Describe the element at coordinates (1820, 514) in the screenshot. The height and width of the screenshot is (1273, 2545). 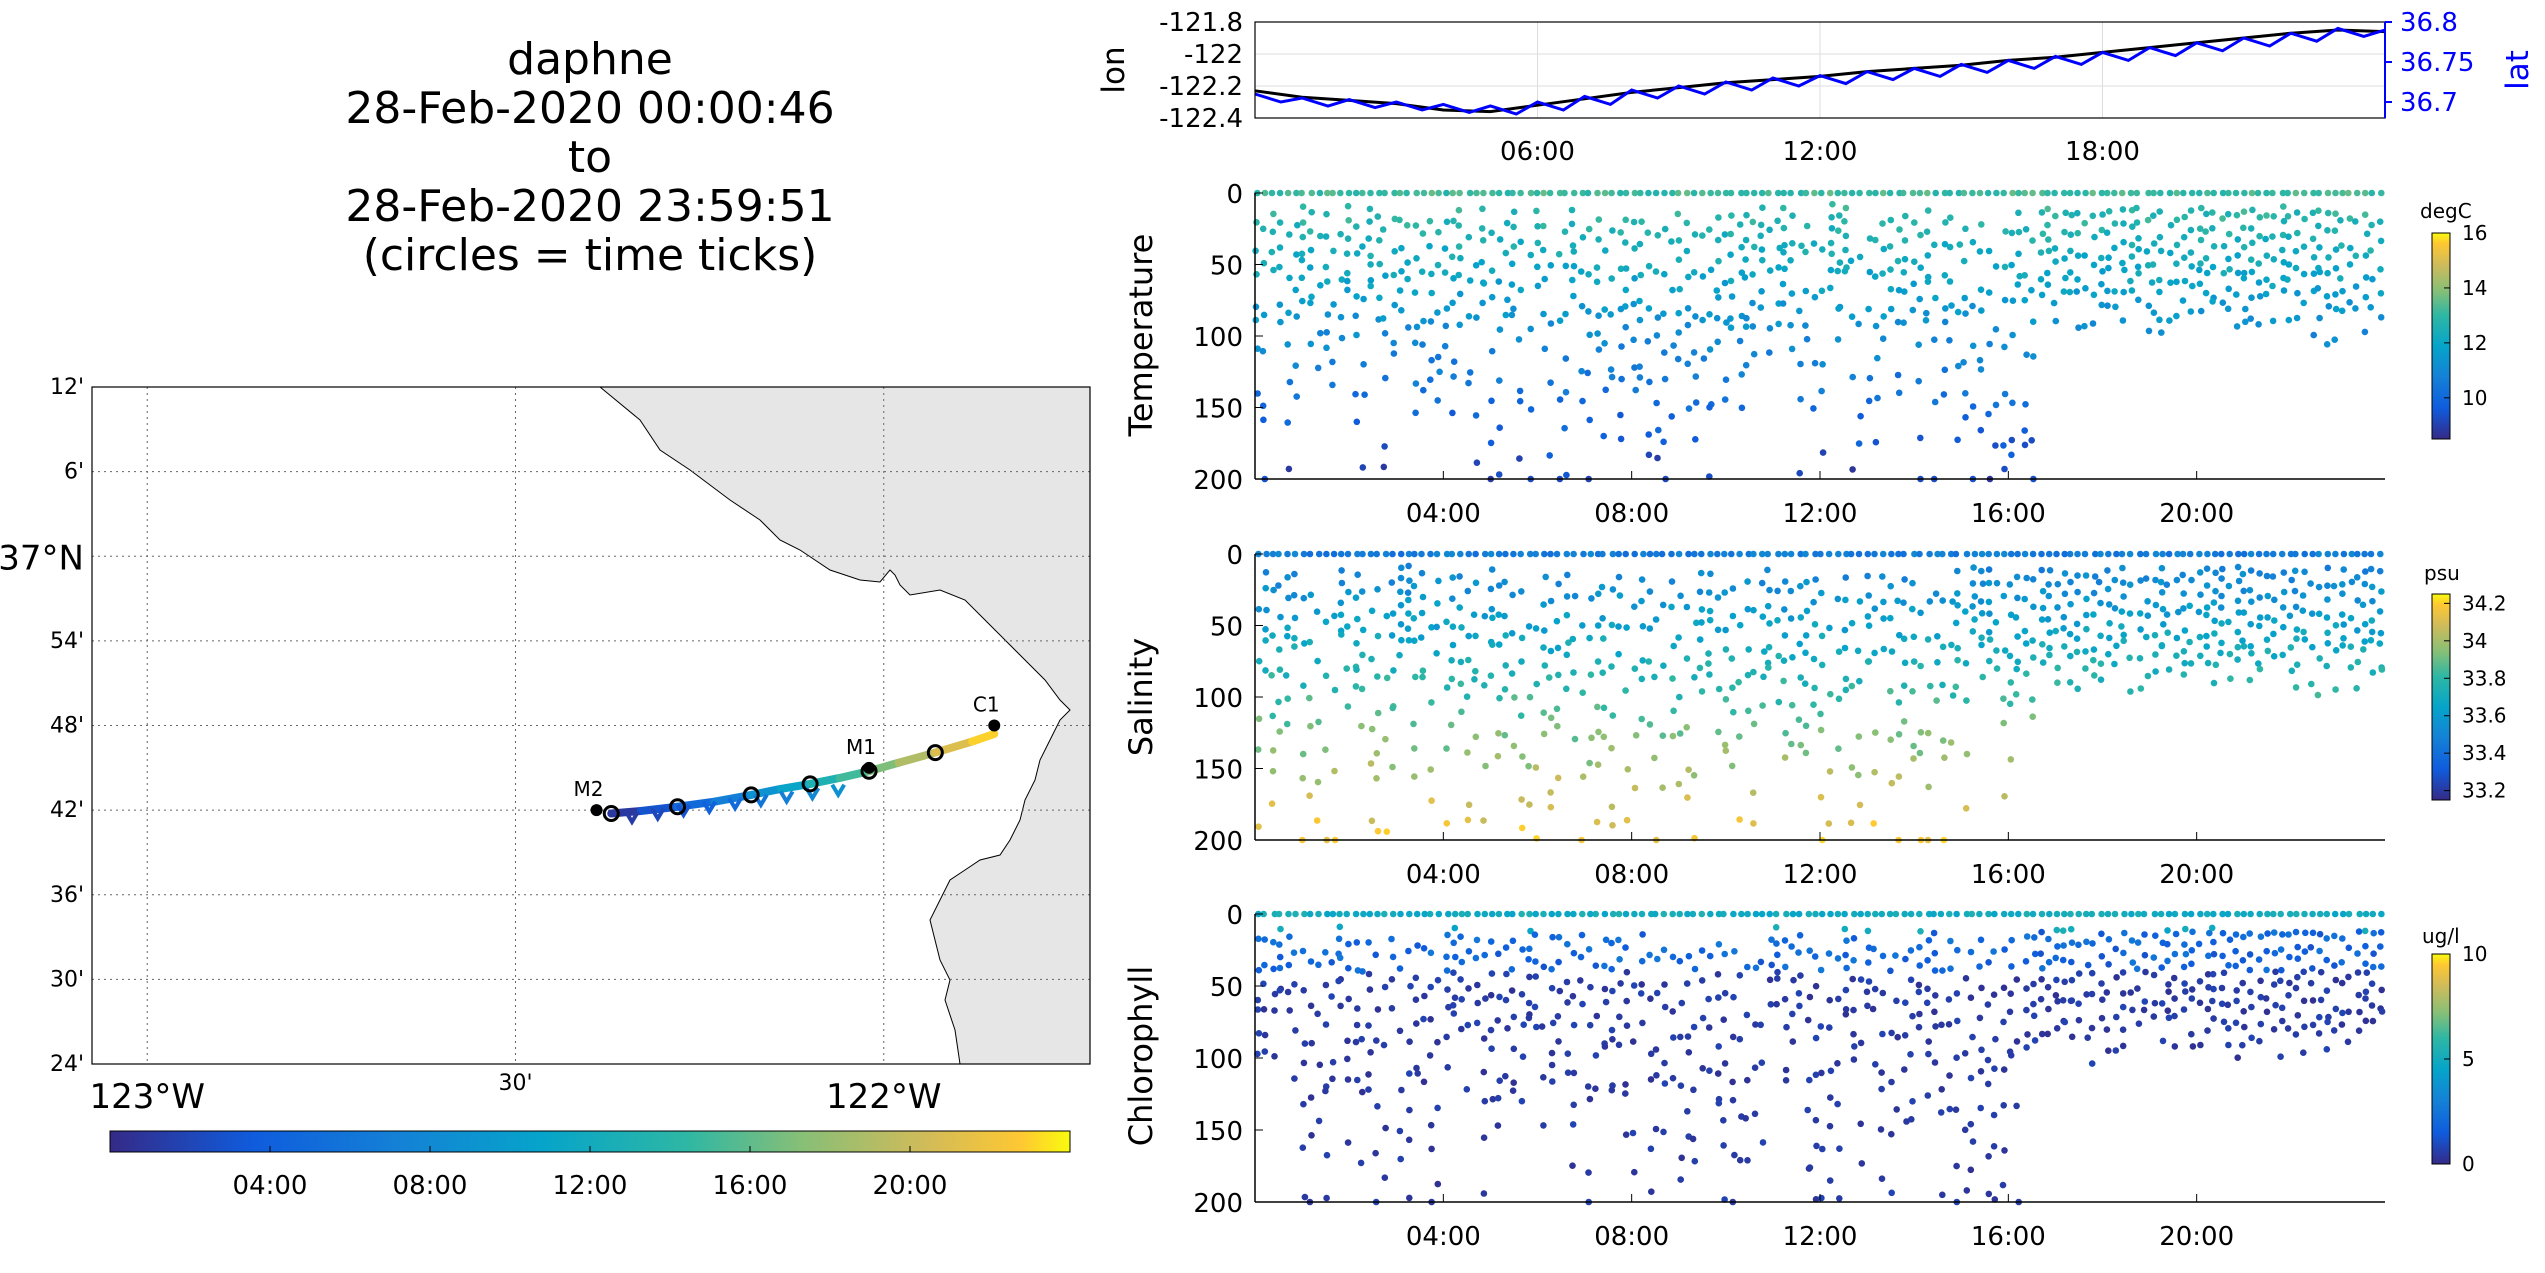
I see `temperature-x-tick-label: 12:00` at that location.